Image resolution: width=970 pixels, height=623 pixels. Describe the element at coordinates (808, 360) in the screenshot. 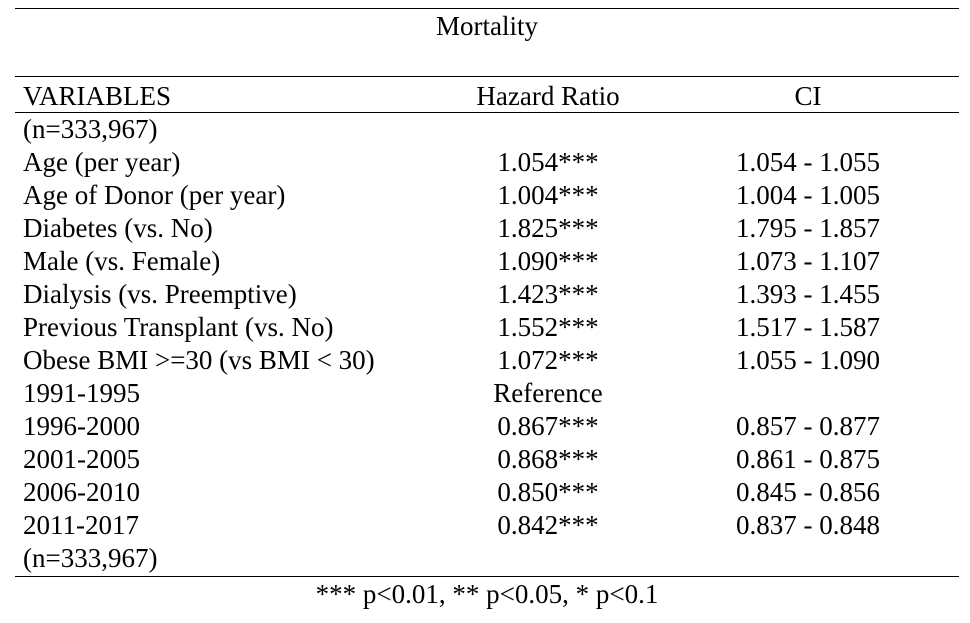

I see `row-ci: 1.055 - 1.090` at that location.